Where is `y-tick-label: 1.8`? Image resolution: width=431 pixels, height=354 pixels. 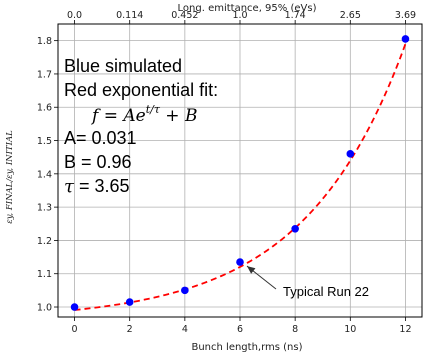
y-tick-label: 1.8 is located at coordinates (44, 41).